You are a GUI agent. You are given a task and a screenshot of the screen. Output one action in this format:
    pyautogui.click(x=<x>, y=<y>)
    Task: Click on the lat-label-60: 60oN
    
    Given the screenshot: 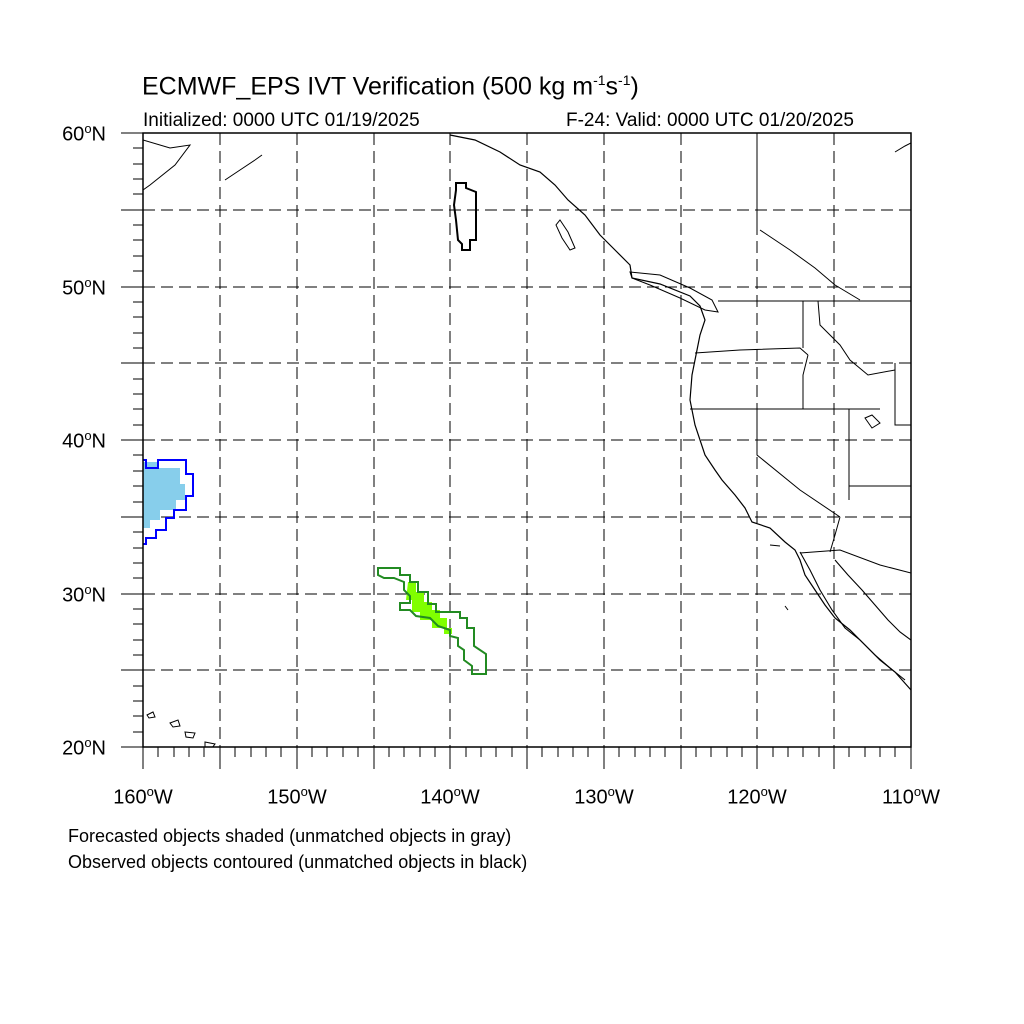 What is the action you would take?
    pyautogui.click(x=84, y=133)
    